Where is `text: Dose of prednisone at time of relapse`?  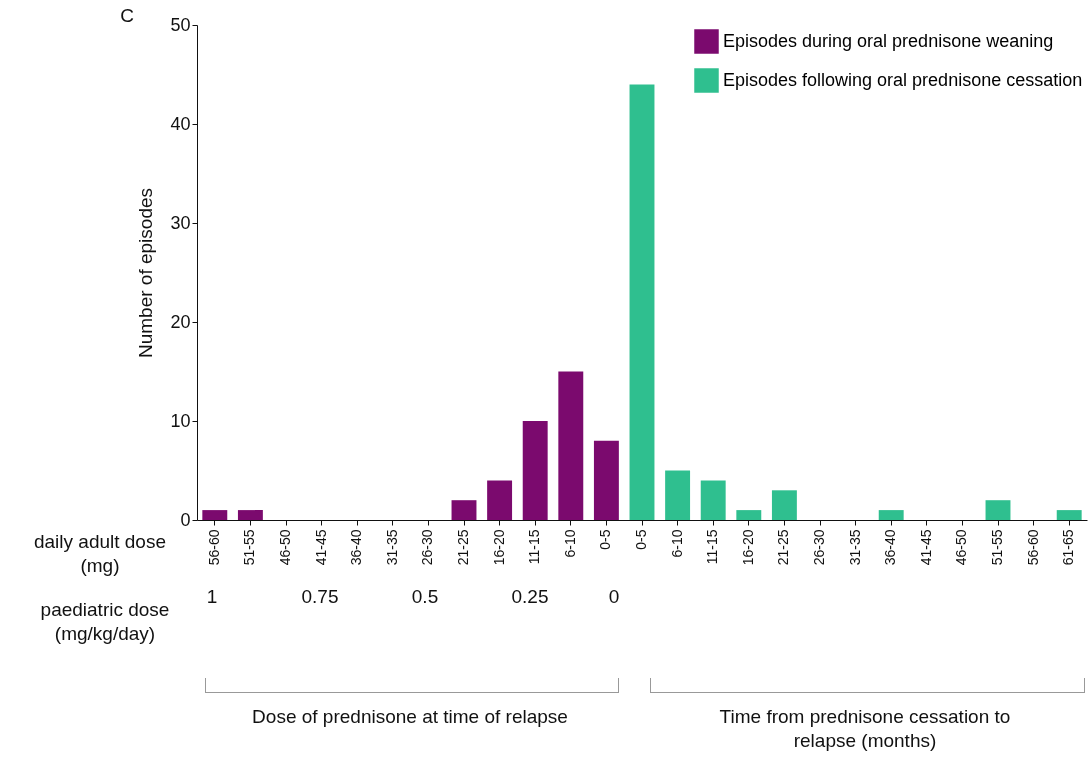 text: Dose of prednisone at time of relapse is located at coordinates (410, 717).